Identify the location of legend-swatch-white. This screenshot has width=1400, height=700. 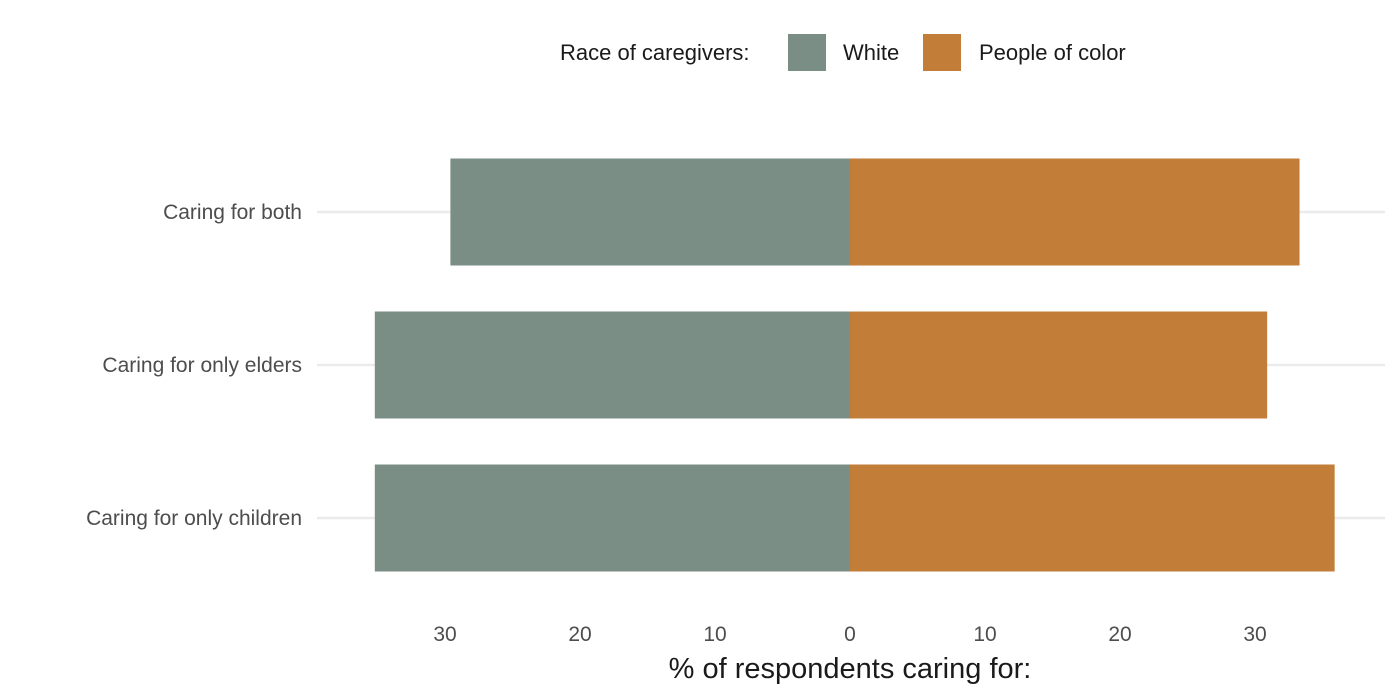
(807, 52).